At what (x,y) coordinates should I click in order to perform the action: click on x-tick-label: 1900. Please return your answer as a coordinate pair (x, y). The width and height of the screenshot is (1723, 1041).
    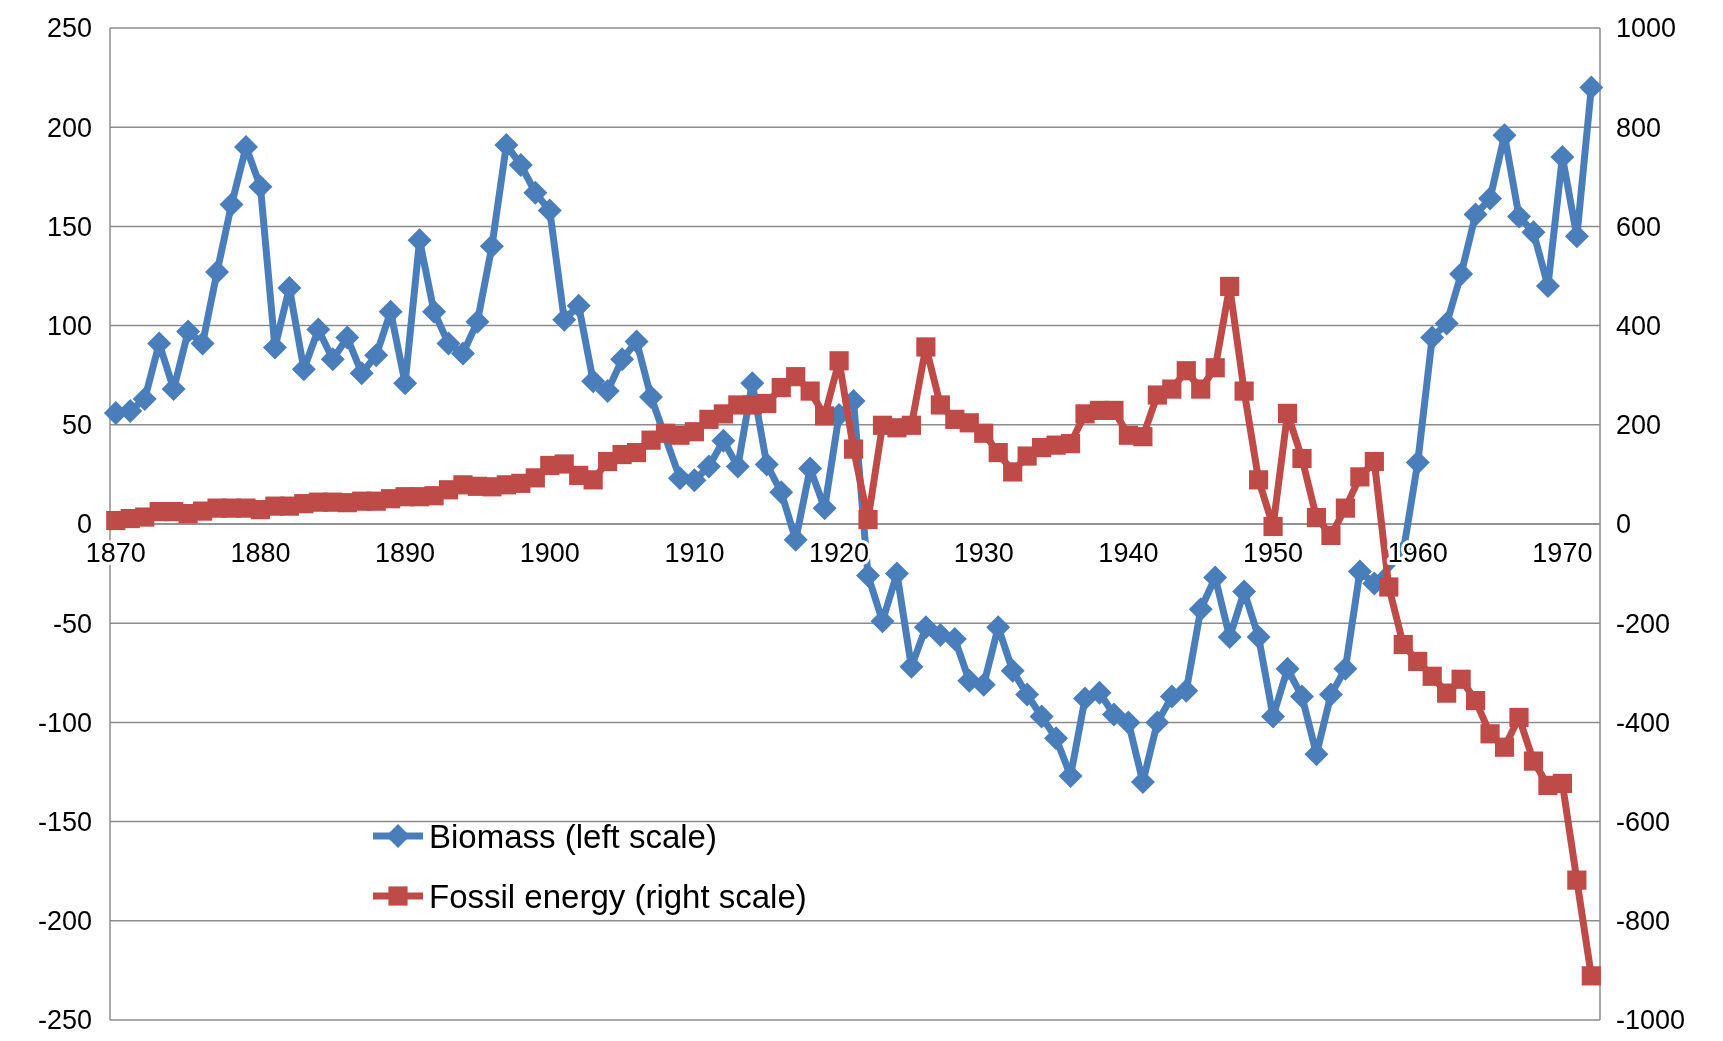
    Looking at the image, I should click on (549, 553).